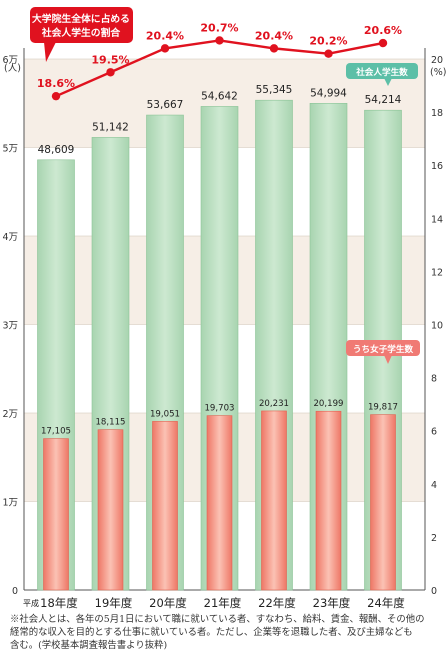  Describe the element at coordinates (219, 96) in the screenshot. I see `bar-total-label: 54,642` at that location.